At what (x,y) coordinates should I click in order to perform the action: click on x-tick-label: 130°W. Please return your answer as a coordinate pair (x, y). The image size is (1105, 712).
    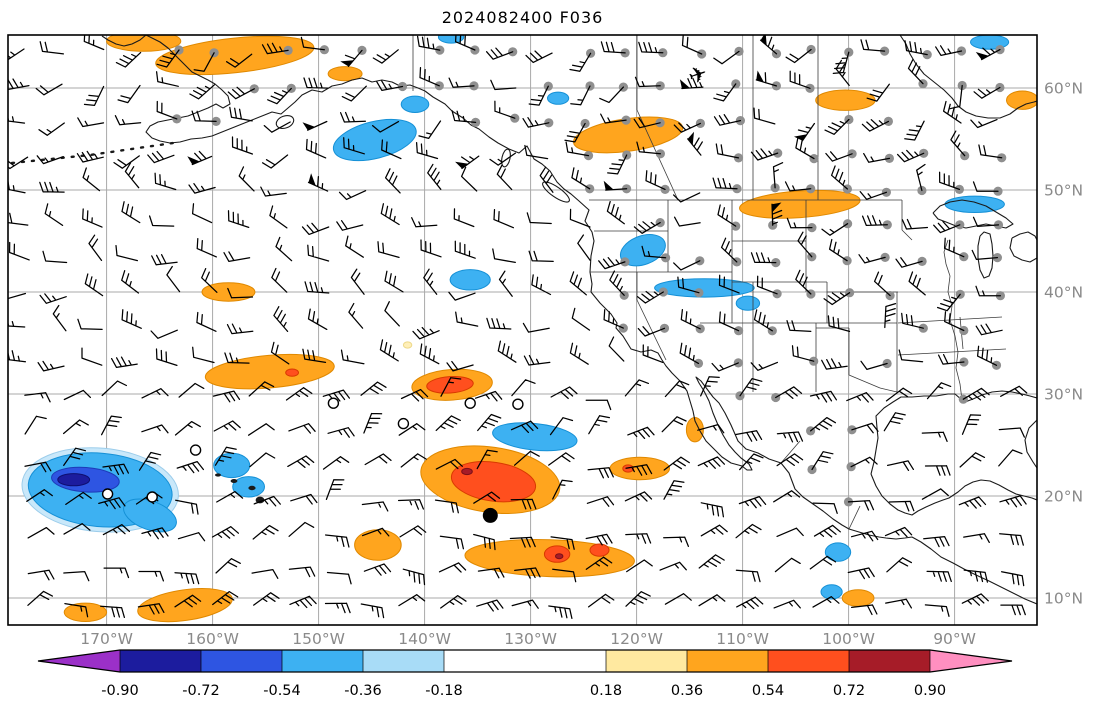
    Looking at the image, I should click on (530, 639).